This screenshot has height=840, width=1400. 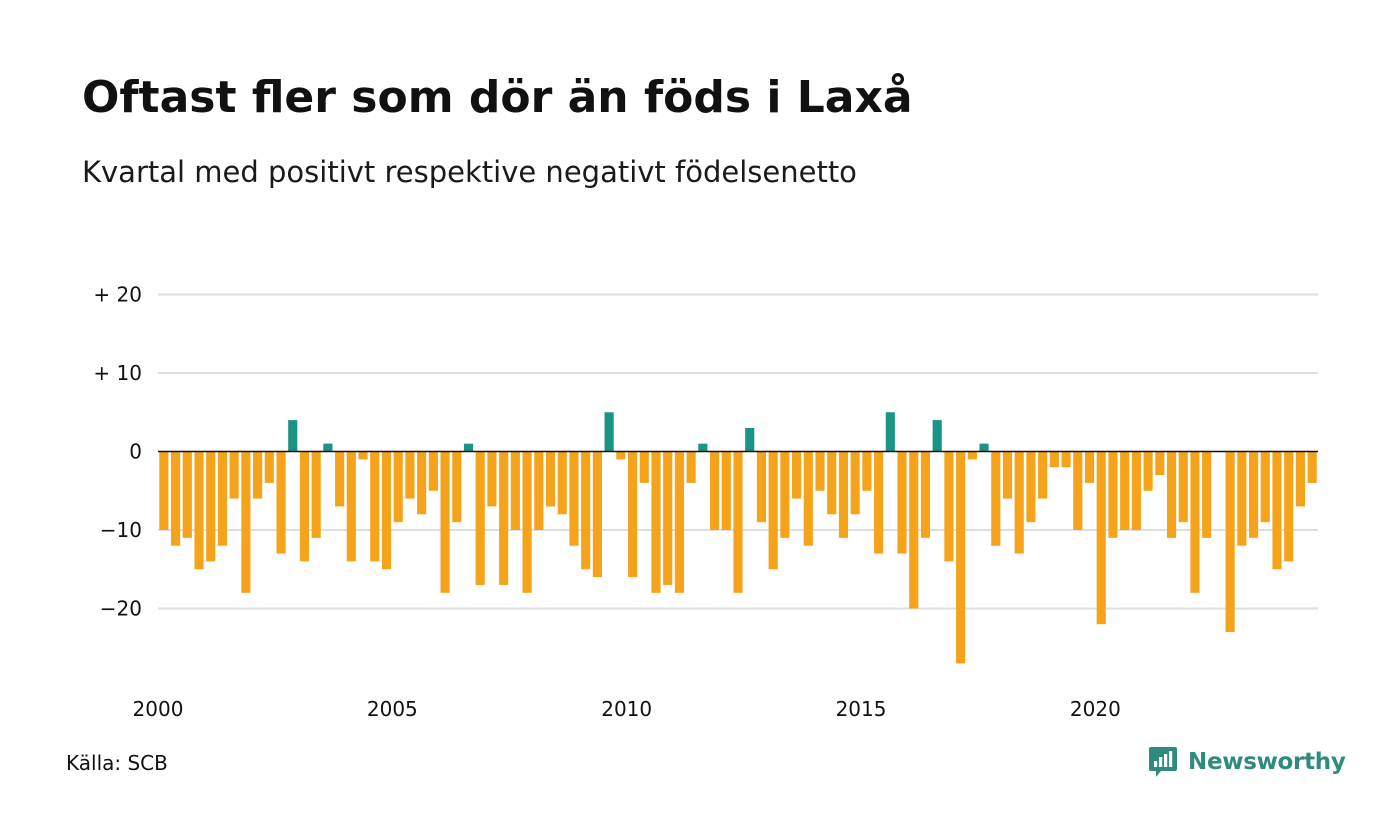 What do you see at coordinates (497, 97) in the screenshot?
I see `chart-title: Oftast fler som dör än föds i Laxå` at bounding box center [497, 97].